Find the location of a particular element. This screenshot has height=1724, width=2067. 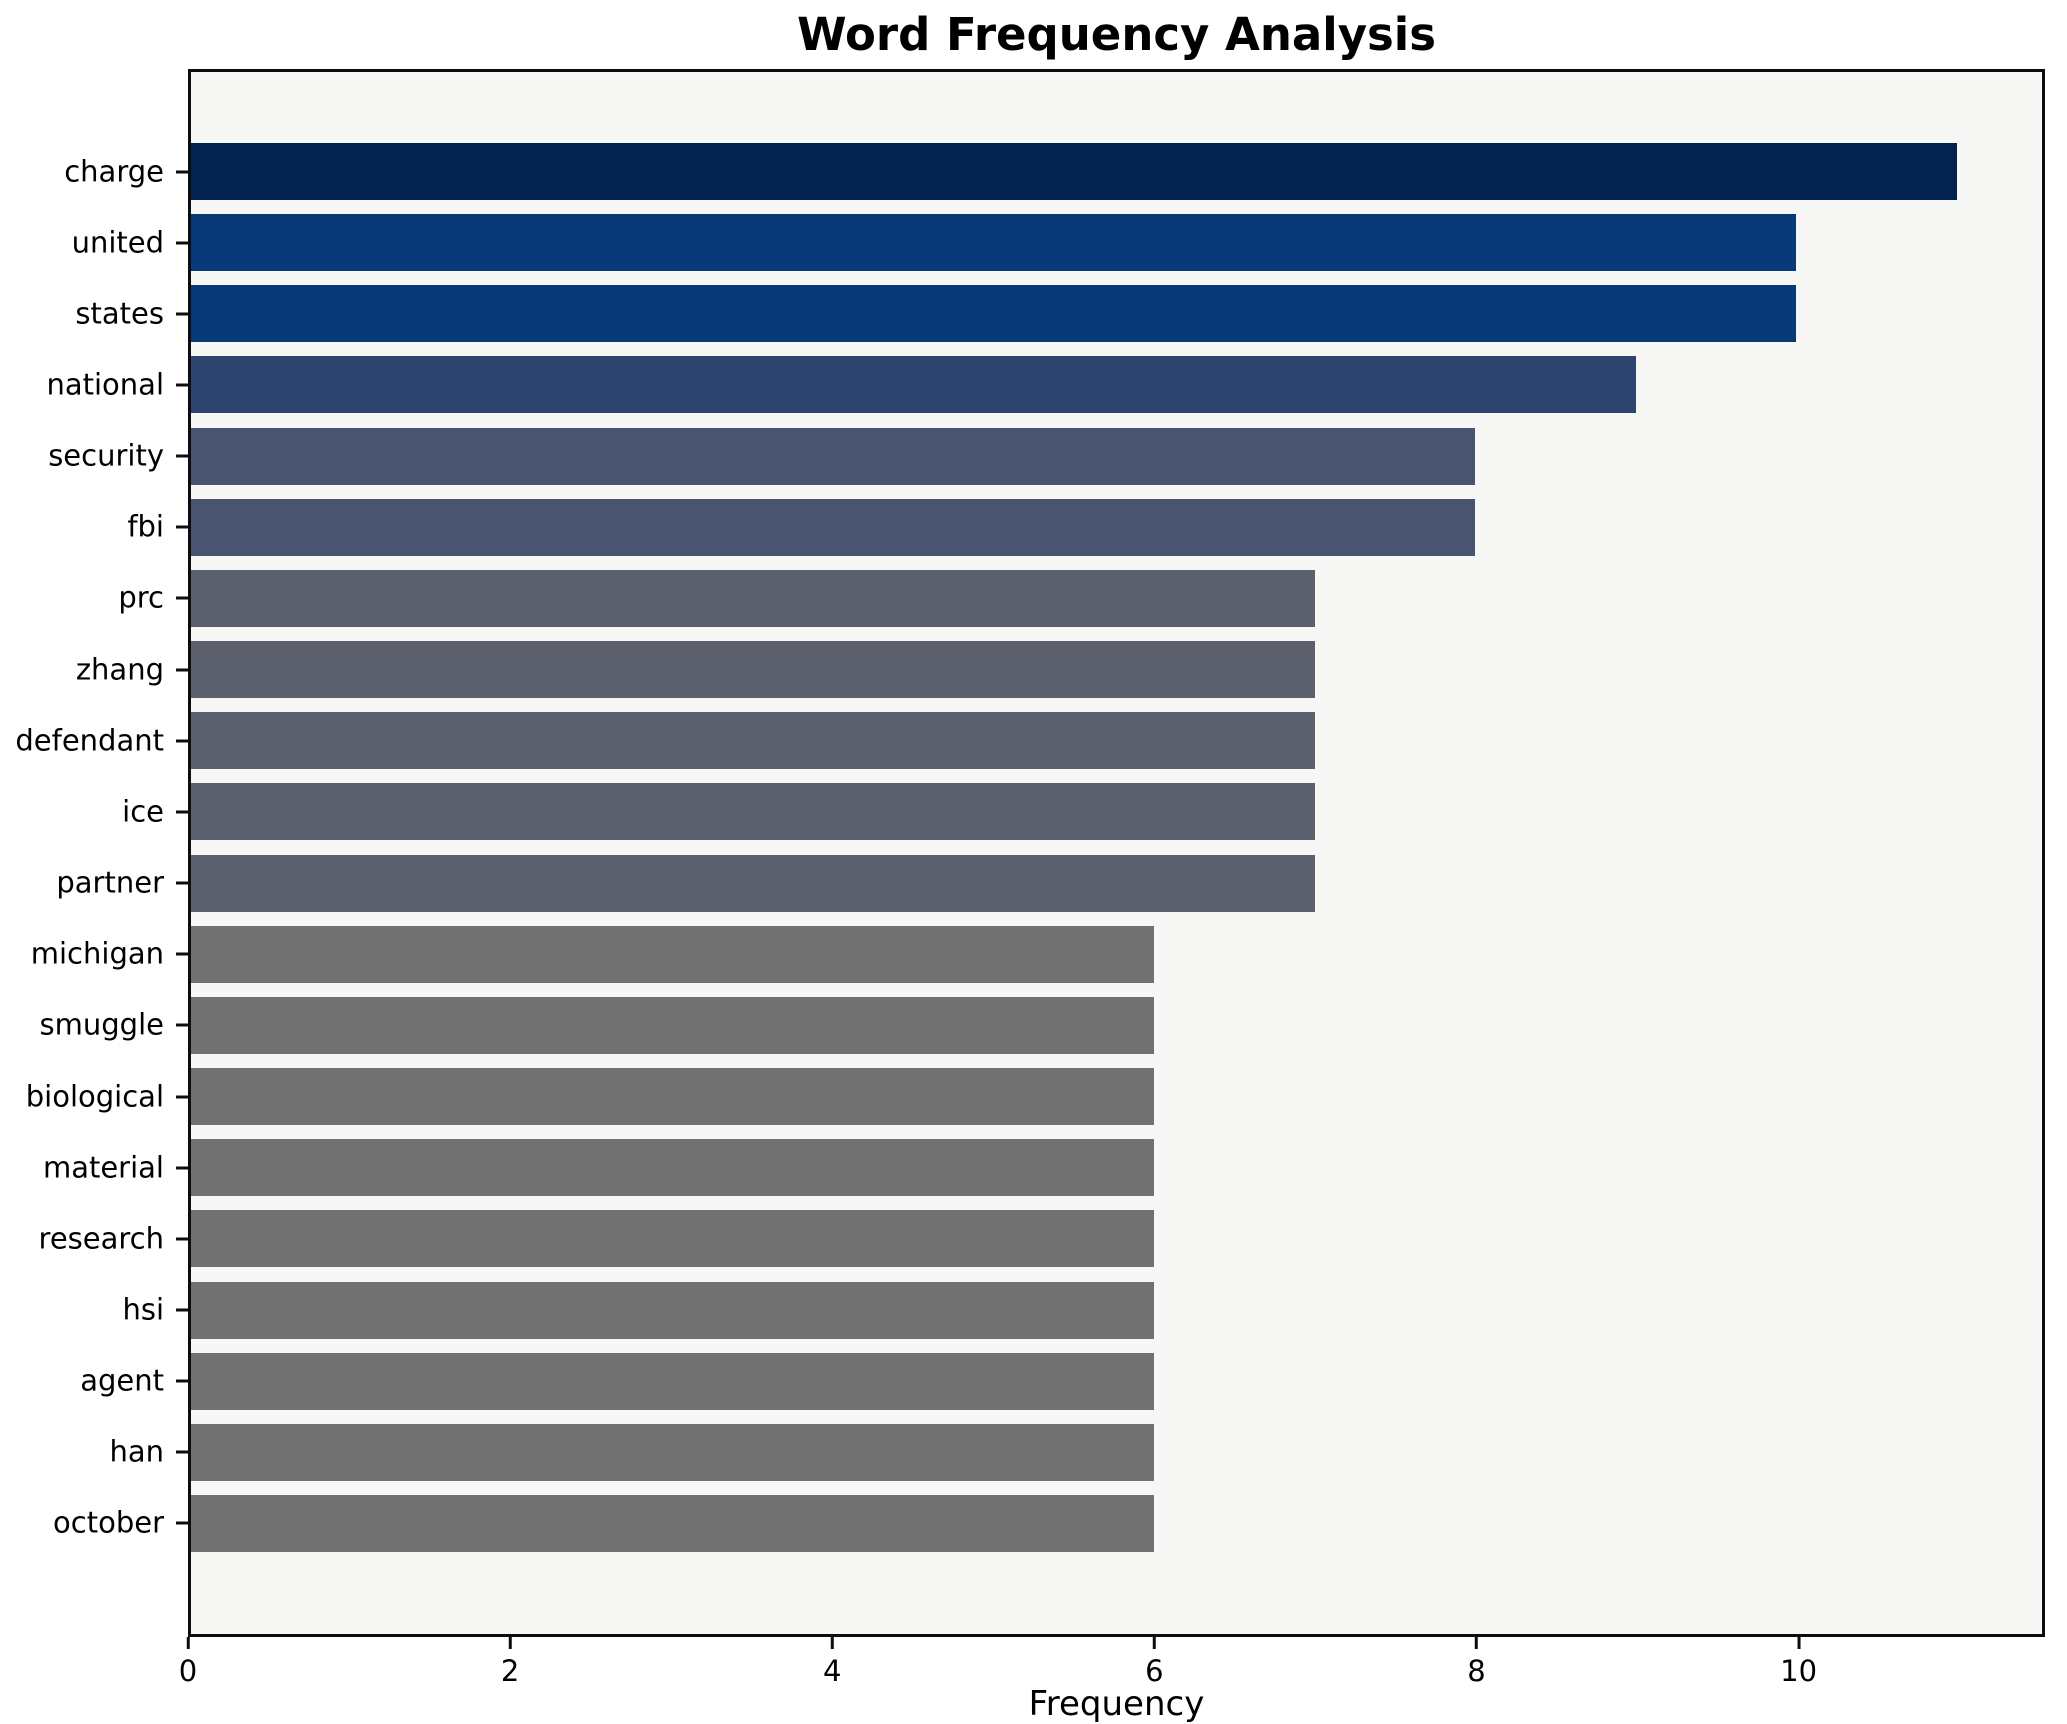

y-axis-label: partner is located at coordinates (110, 882).